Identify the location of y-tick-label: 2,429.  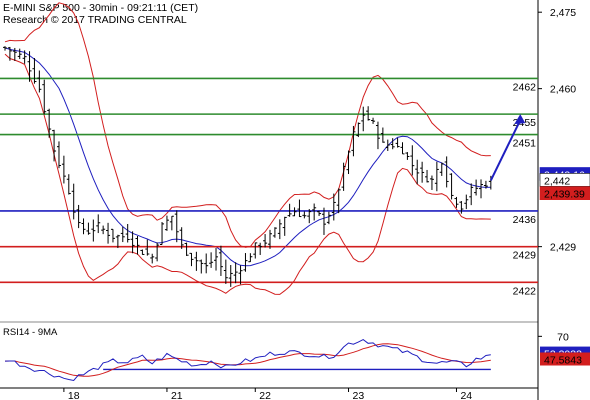
(563, 248).